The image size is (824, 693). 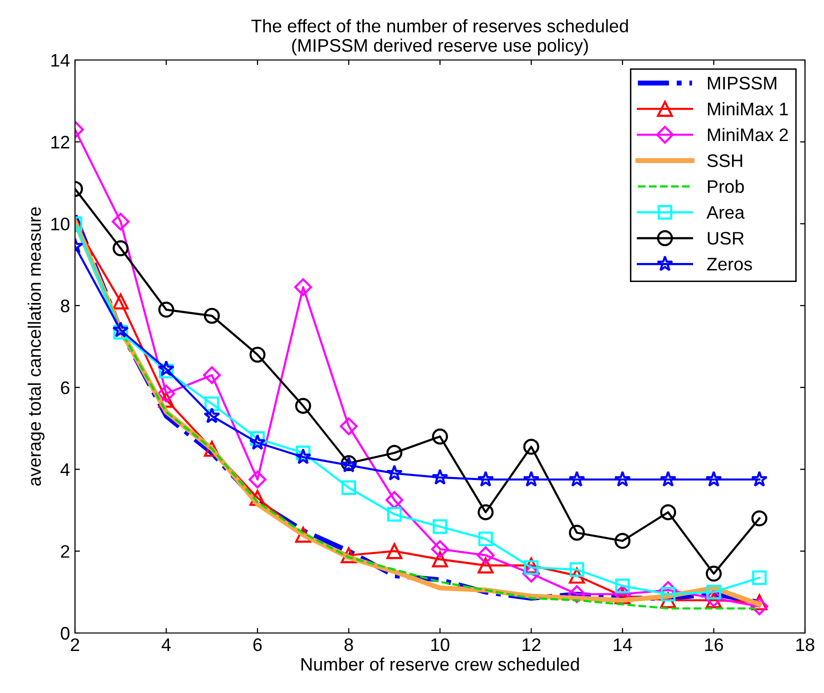 What do you see at coordinates (748, 135) in the screenshot?
I see `legend-label: MiniMax 2` at bounding box center [748, 135].